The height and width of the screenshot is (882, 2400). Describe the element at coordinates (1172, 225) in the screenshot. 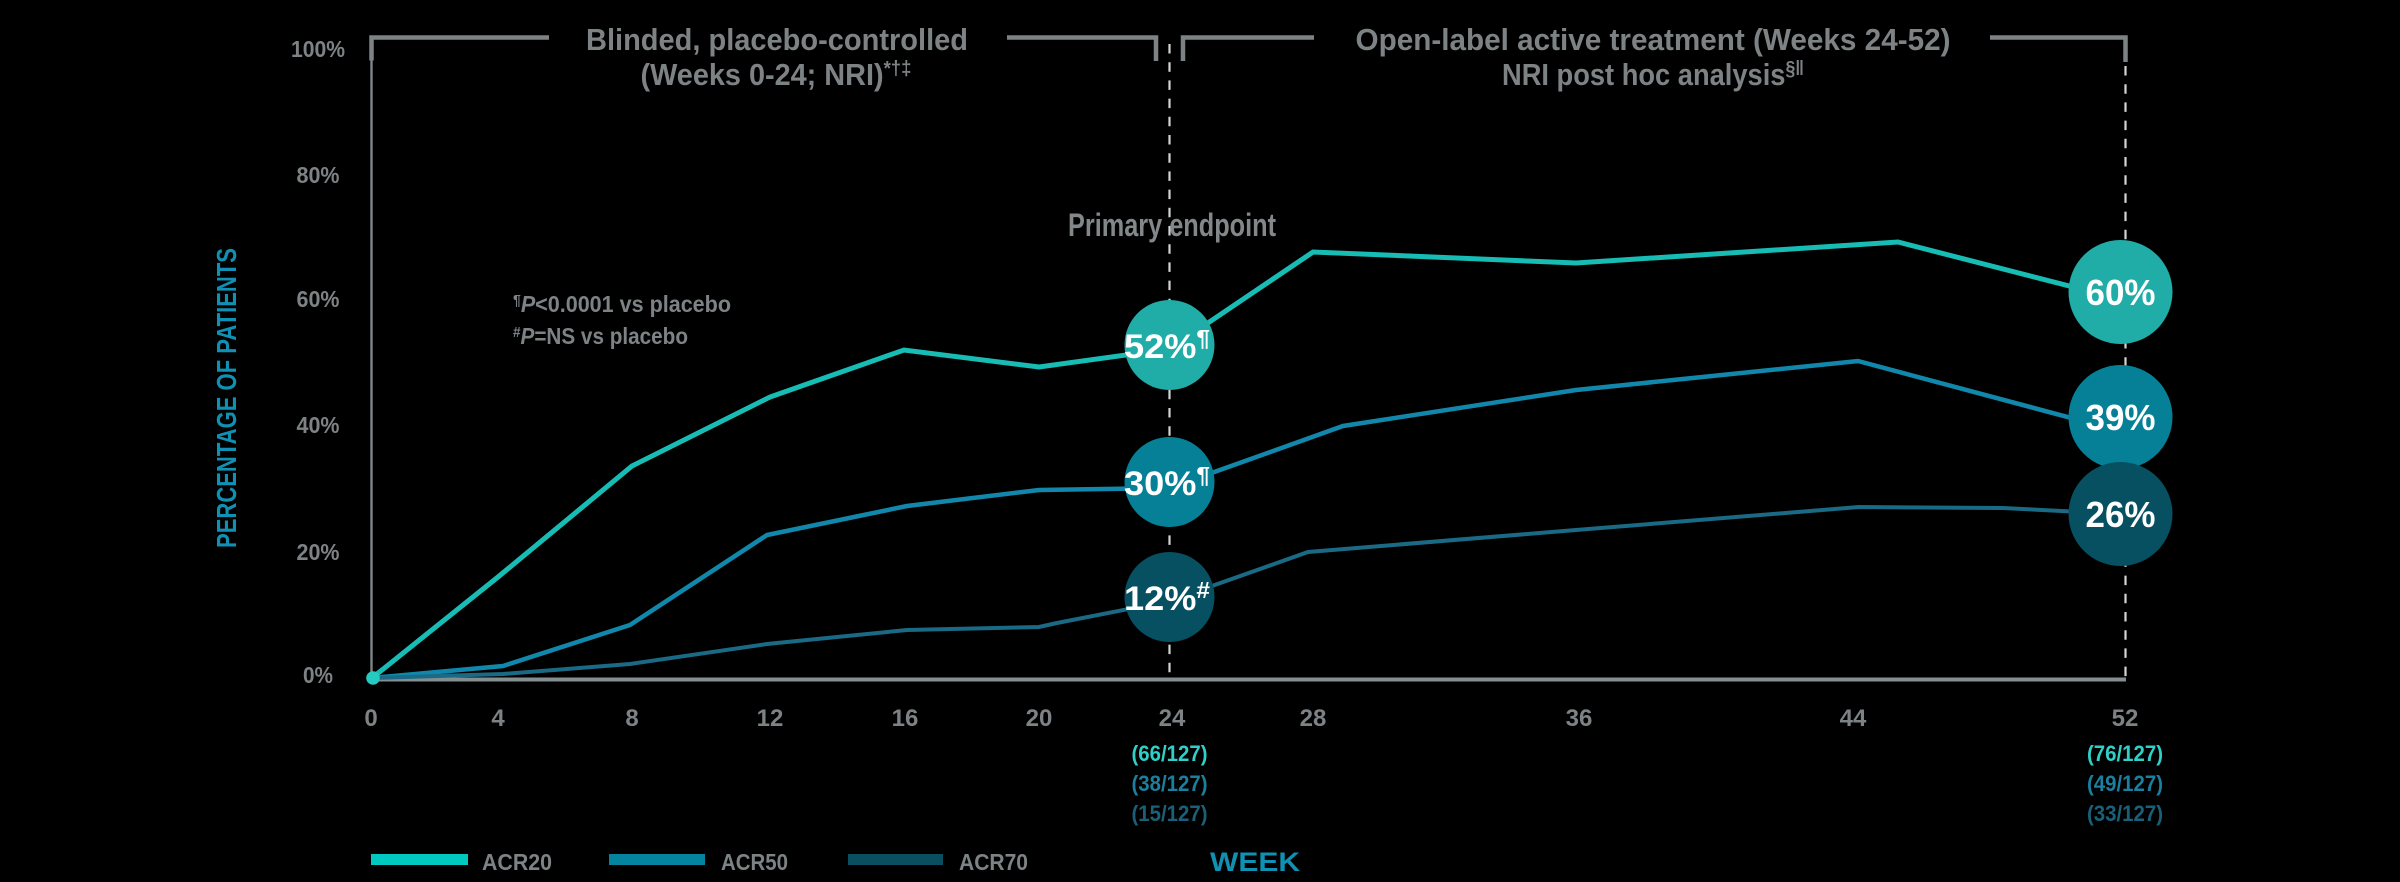

I see `svg-text: Primary endpoint` at that location.